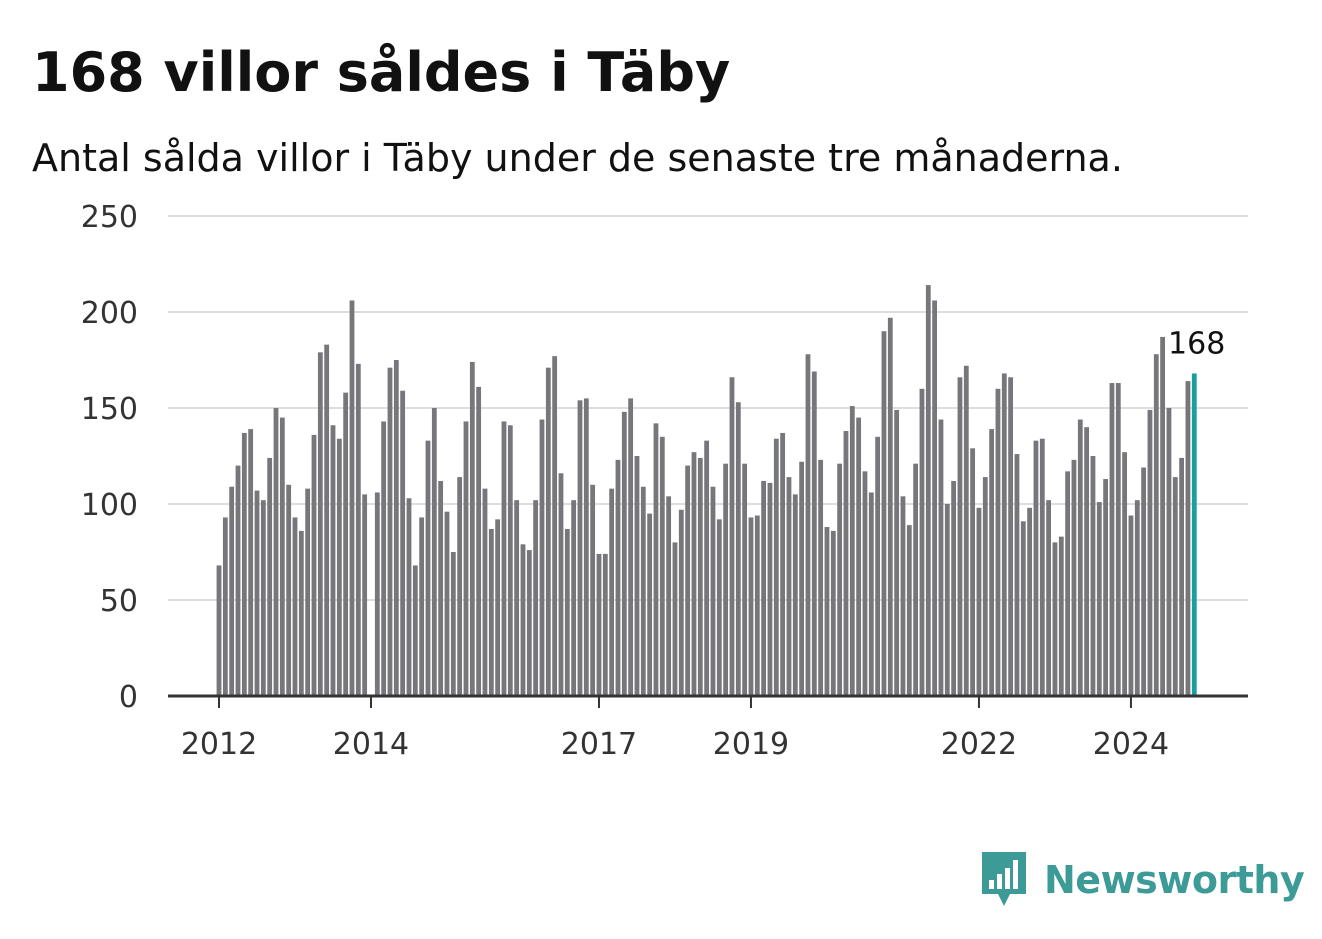 The height and width of the screenshot is (939, 1322). I want to click on y-tick-label: 50, so click(119, 601).